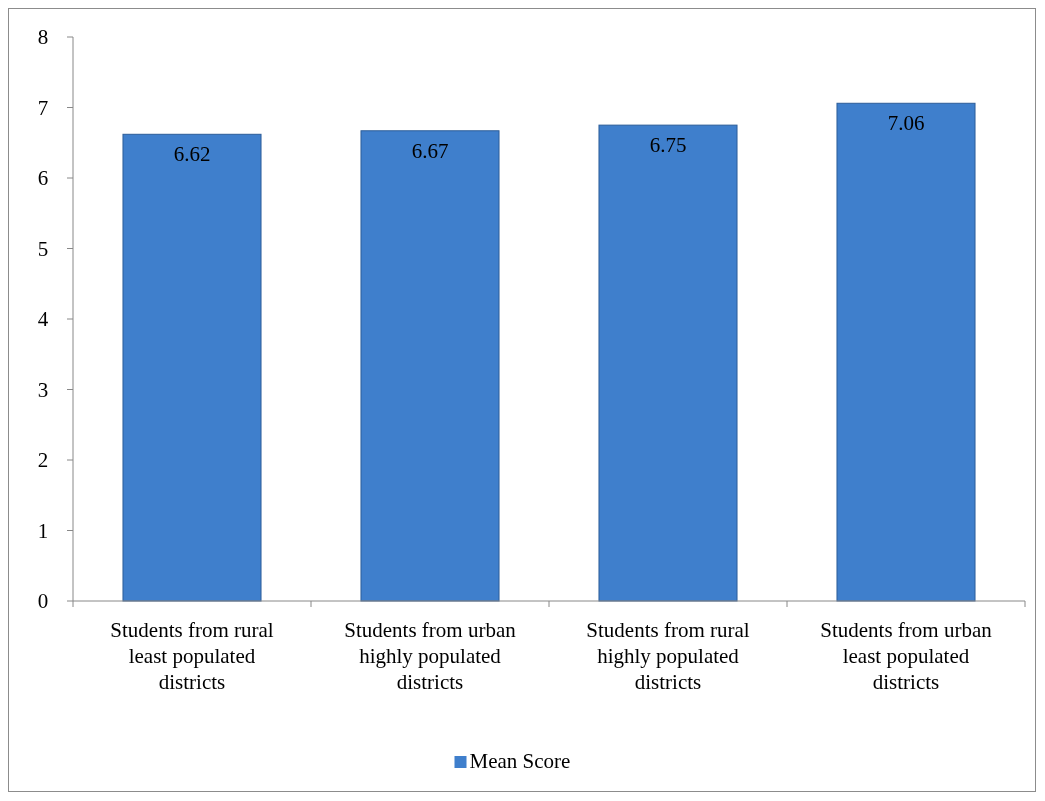  Describe the element at coordinates (43, 178) in the screenshot. I see `y-tick-label: 6` at that location.